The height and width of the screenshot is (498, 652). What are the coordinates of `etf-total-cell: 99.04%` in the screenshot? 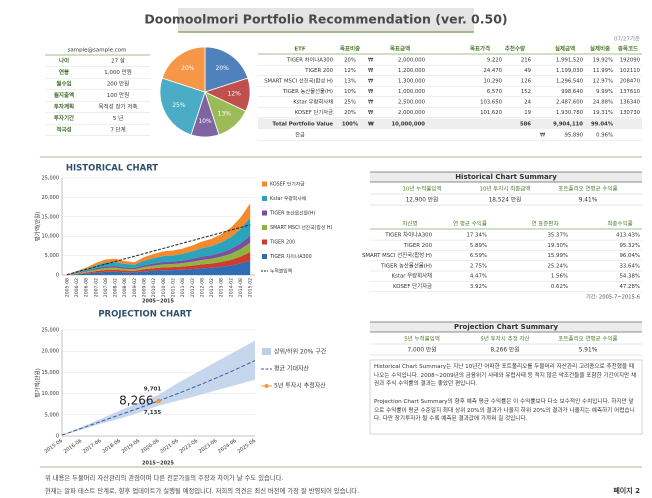 It's located at (602, 125).